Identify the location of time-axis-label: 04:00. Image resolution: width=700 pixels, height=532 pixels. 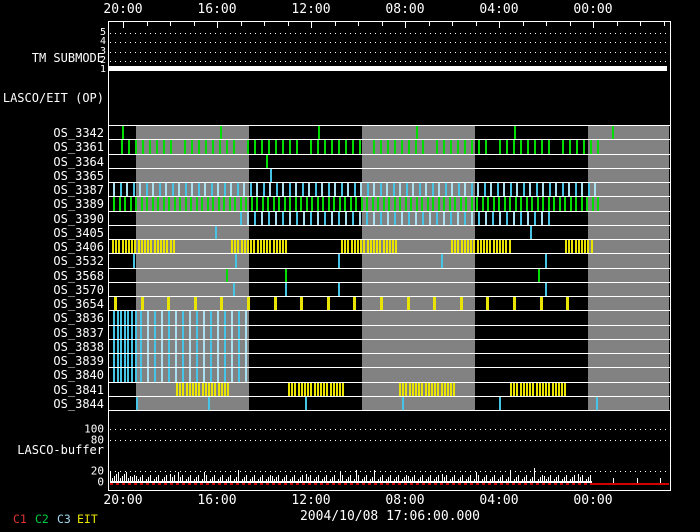
(499, 9).